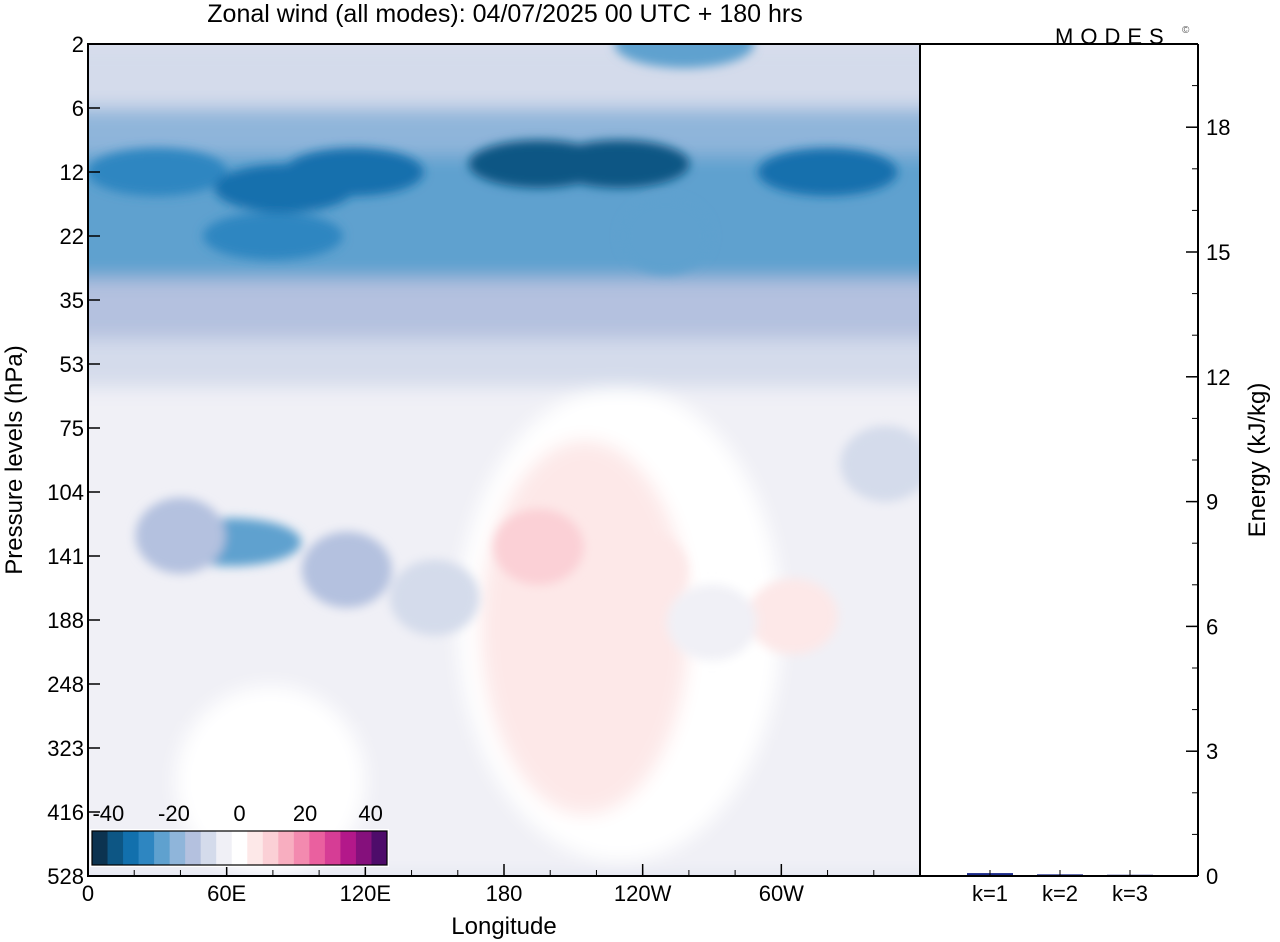 This screenshot has height=942, width=1280. What do you see at coordinates (1130, 893) in the screenshot?
I see `energy-category-label: k=3` at bounding box center [1130, 893].